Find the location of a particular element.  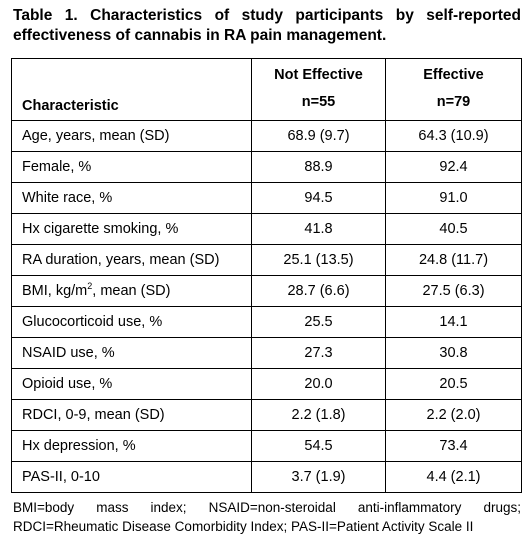

cell-effective: 27.5 (6.3) is located at coordinates (453, 291).